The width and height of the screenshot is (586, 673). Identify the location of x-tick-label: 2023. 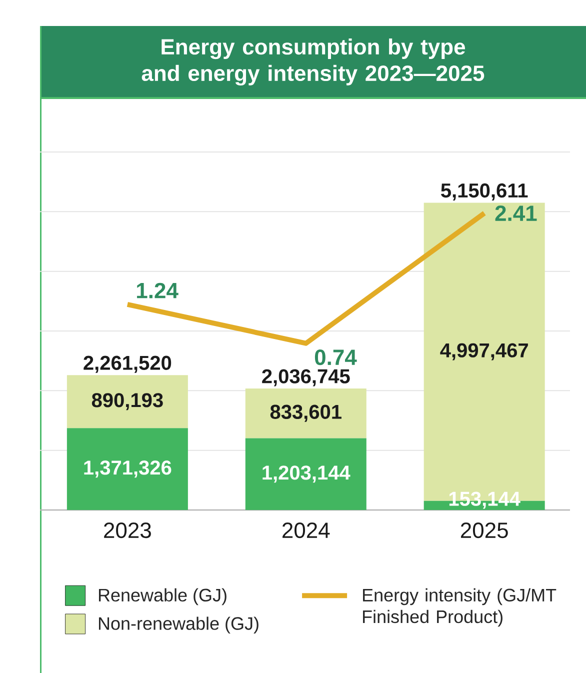
(127, 530).